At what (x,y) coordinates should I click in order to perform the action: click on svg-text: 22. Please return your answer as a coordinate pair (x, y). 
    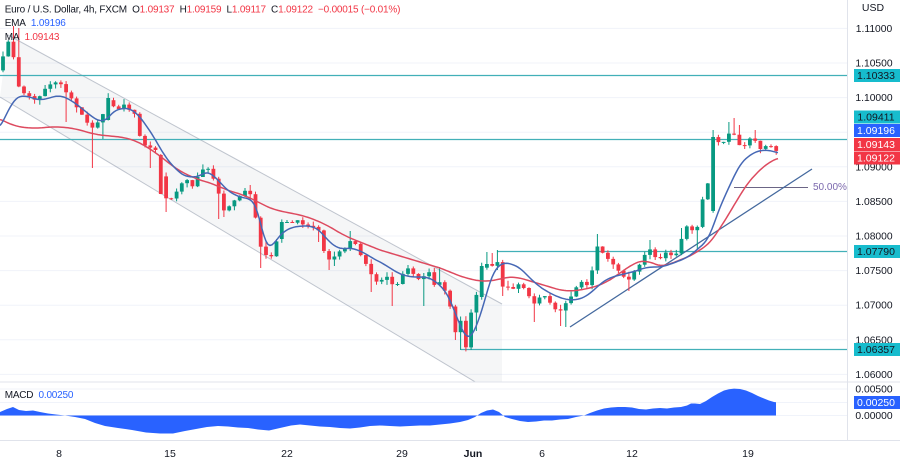
    Looking at the image, I should click on (287, 454).